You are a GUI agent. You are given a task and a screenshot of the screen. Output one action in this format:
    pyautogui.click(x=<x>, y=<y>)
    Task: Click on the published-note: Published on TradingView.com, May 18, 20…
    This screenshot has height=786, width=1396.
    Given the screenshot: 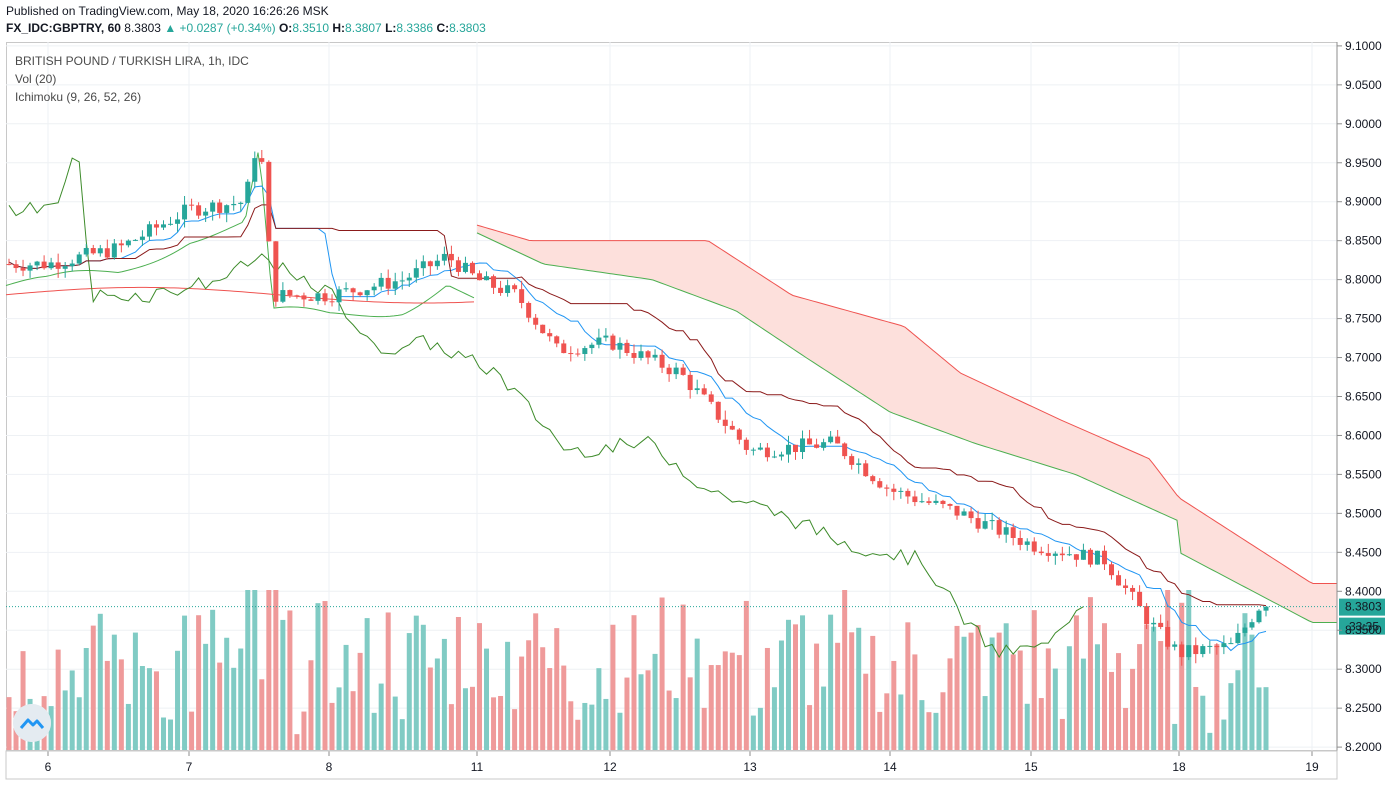 What is the action you would take?
    pyautogui.click(x=167, y=11)
    